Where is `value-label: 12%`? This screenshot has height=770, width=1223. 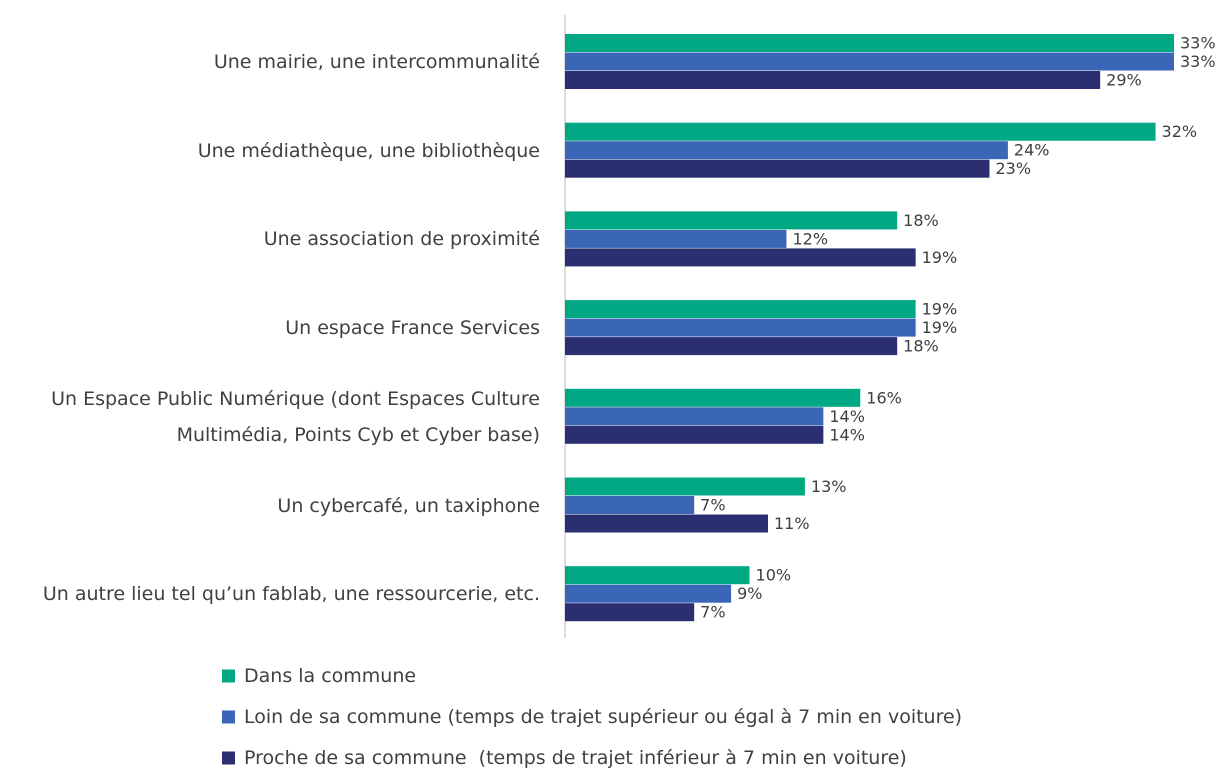
value-label: 12% is located at coordinates (810, 238).